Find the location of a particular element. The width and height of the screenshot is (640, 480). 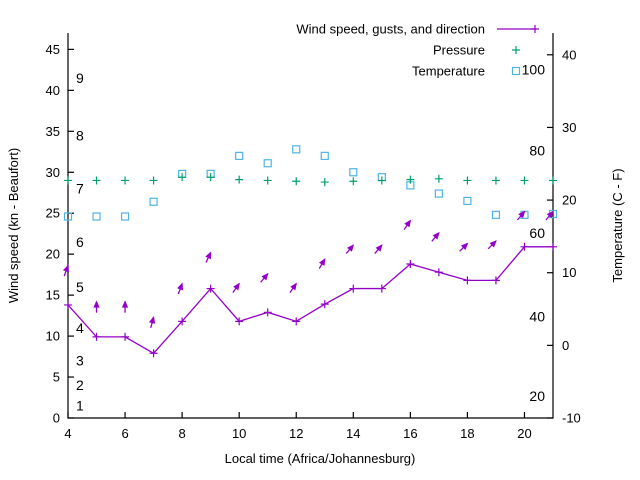

y2-axis-tick-label: 0 is located at coordinates (565, 345).